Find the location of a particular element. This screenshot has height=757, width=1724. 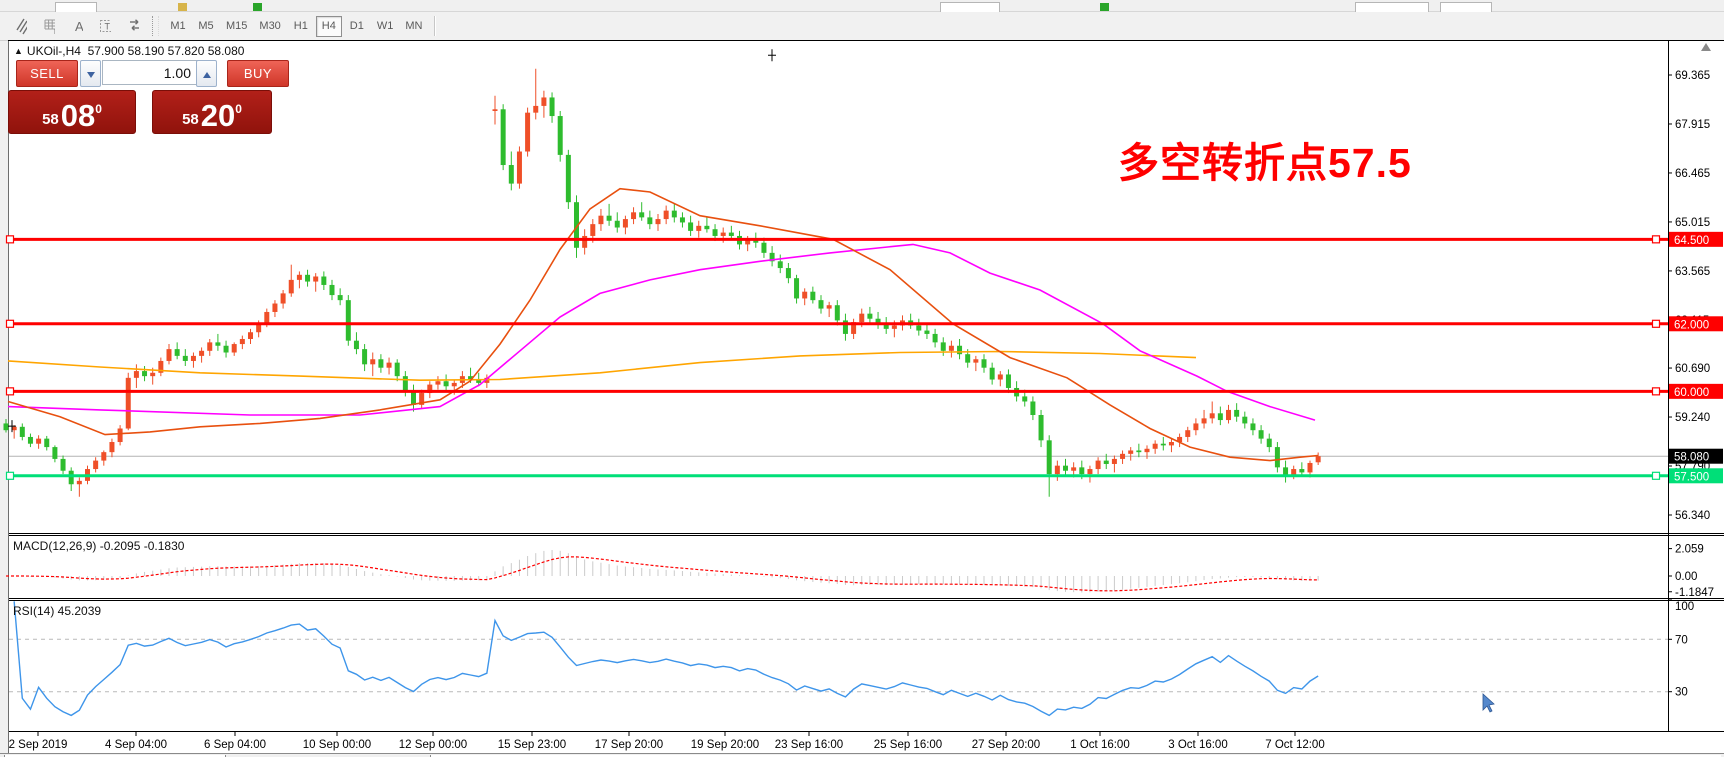

triangle-down-icon is located at coordinates (90, 75).